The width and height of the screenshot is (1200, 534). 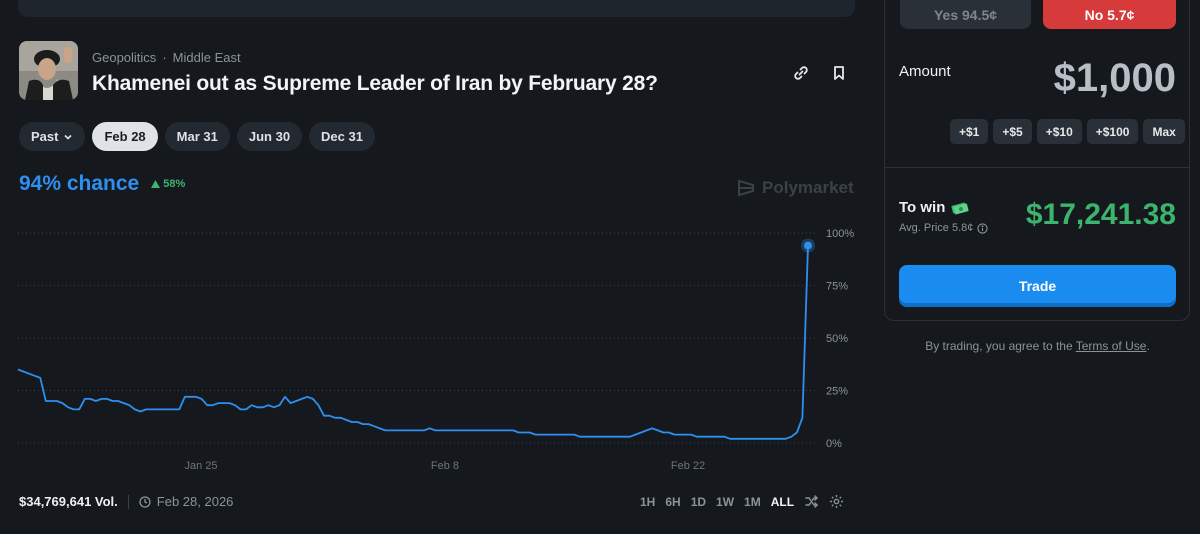 I want to click on avg-price-text: Avg. Price 5.8¢, so click(x=936, y=228).